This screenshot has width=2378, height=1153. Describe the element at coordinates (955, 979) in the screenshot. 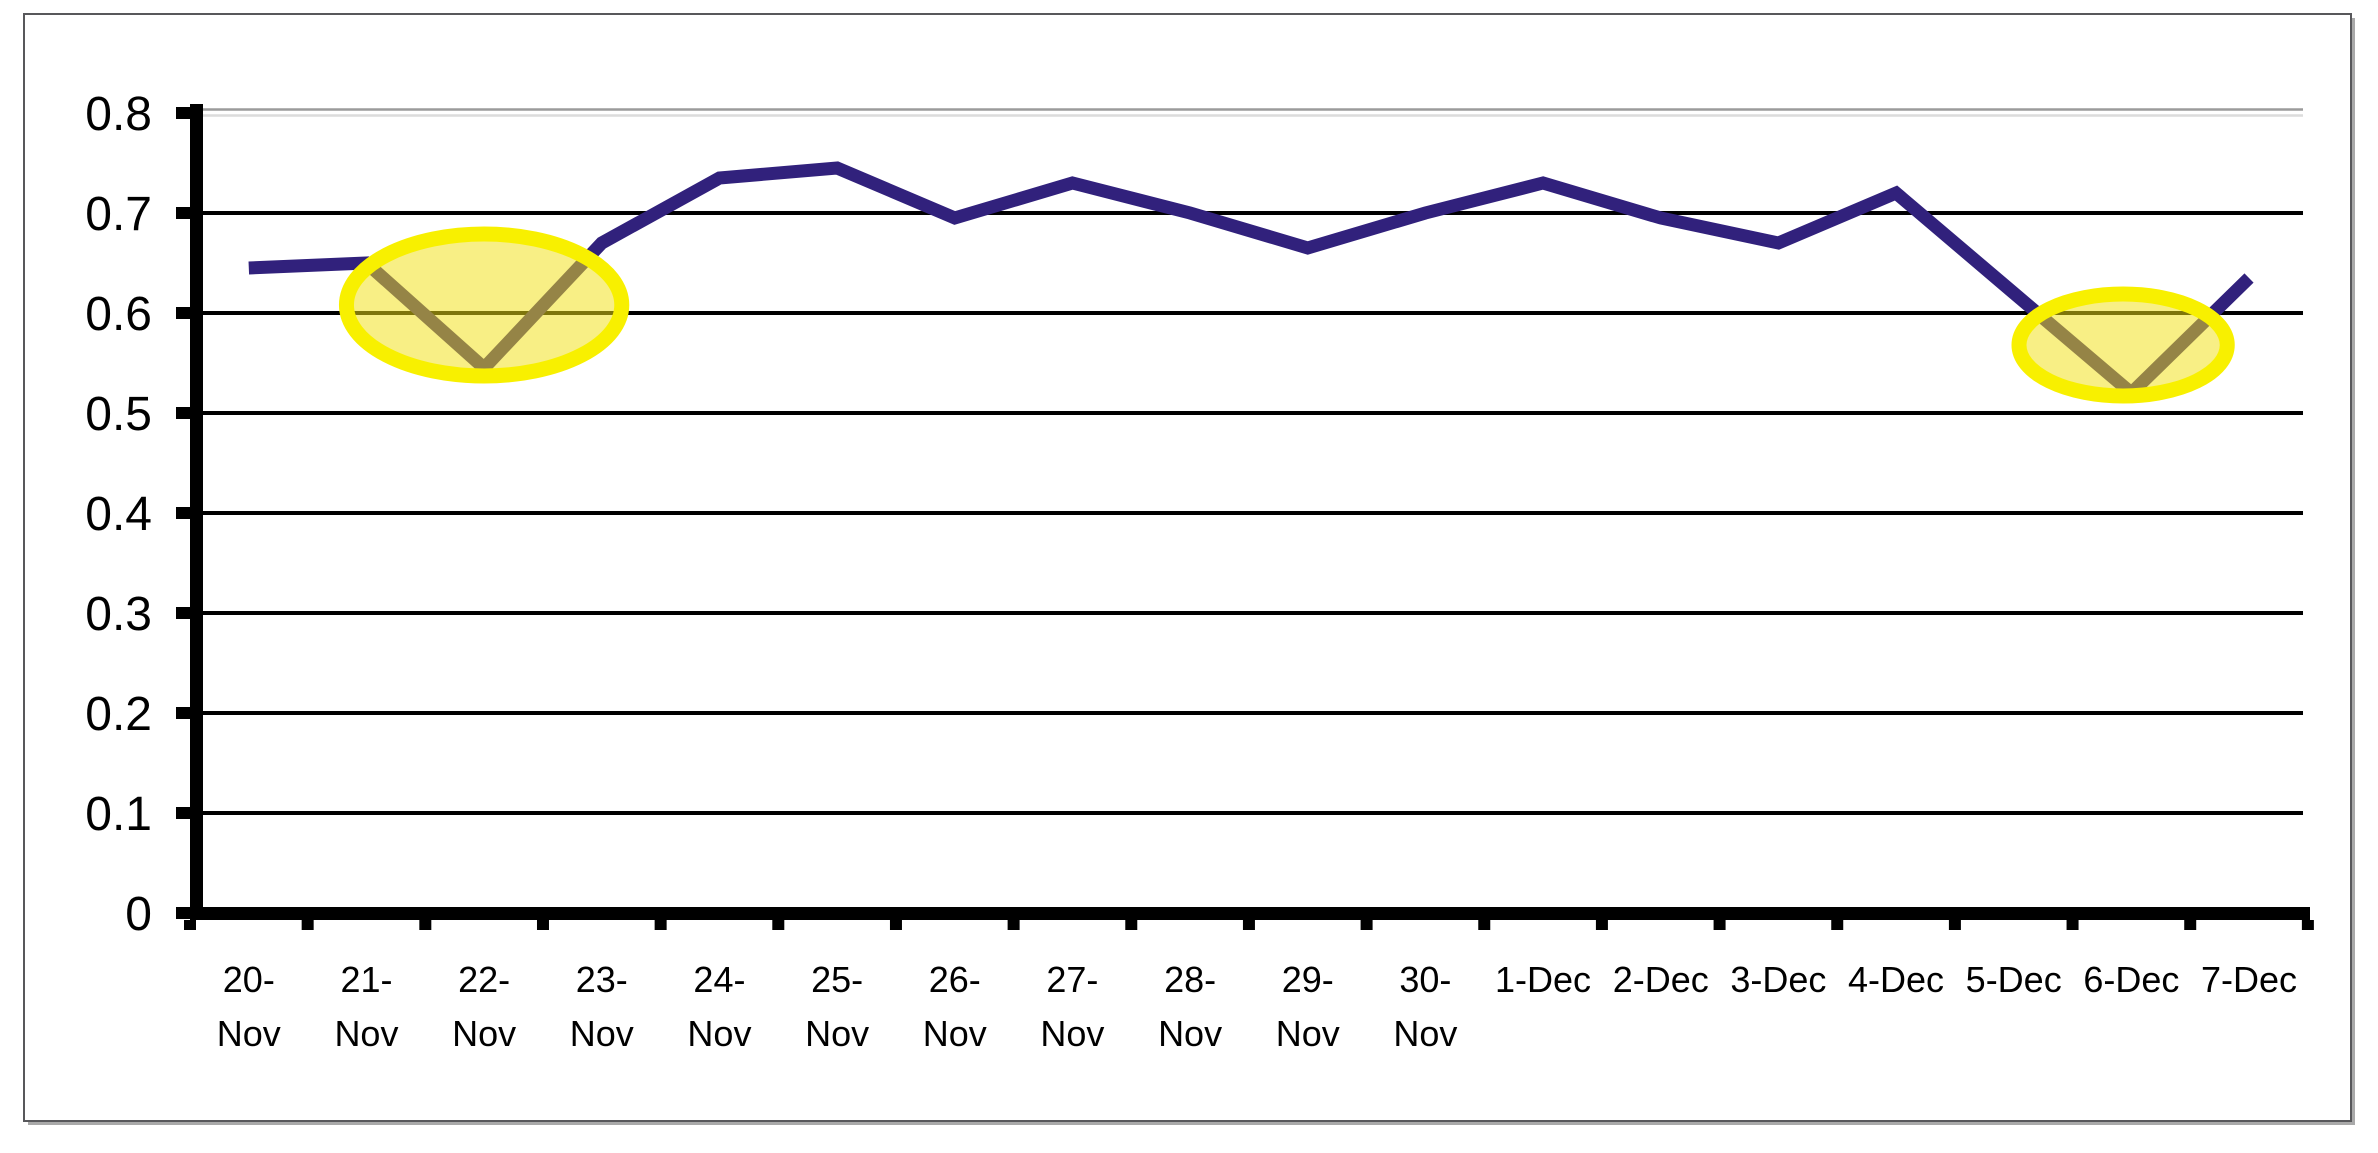

I see `x-tick-label: 26-` at that location.